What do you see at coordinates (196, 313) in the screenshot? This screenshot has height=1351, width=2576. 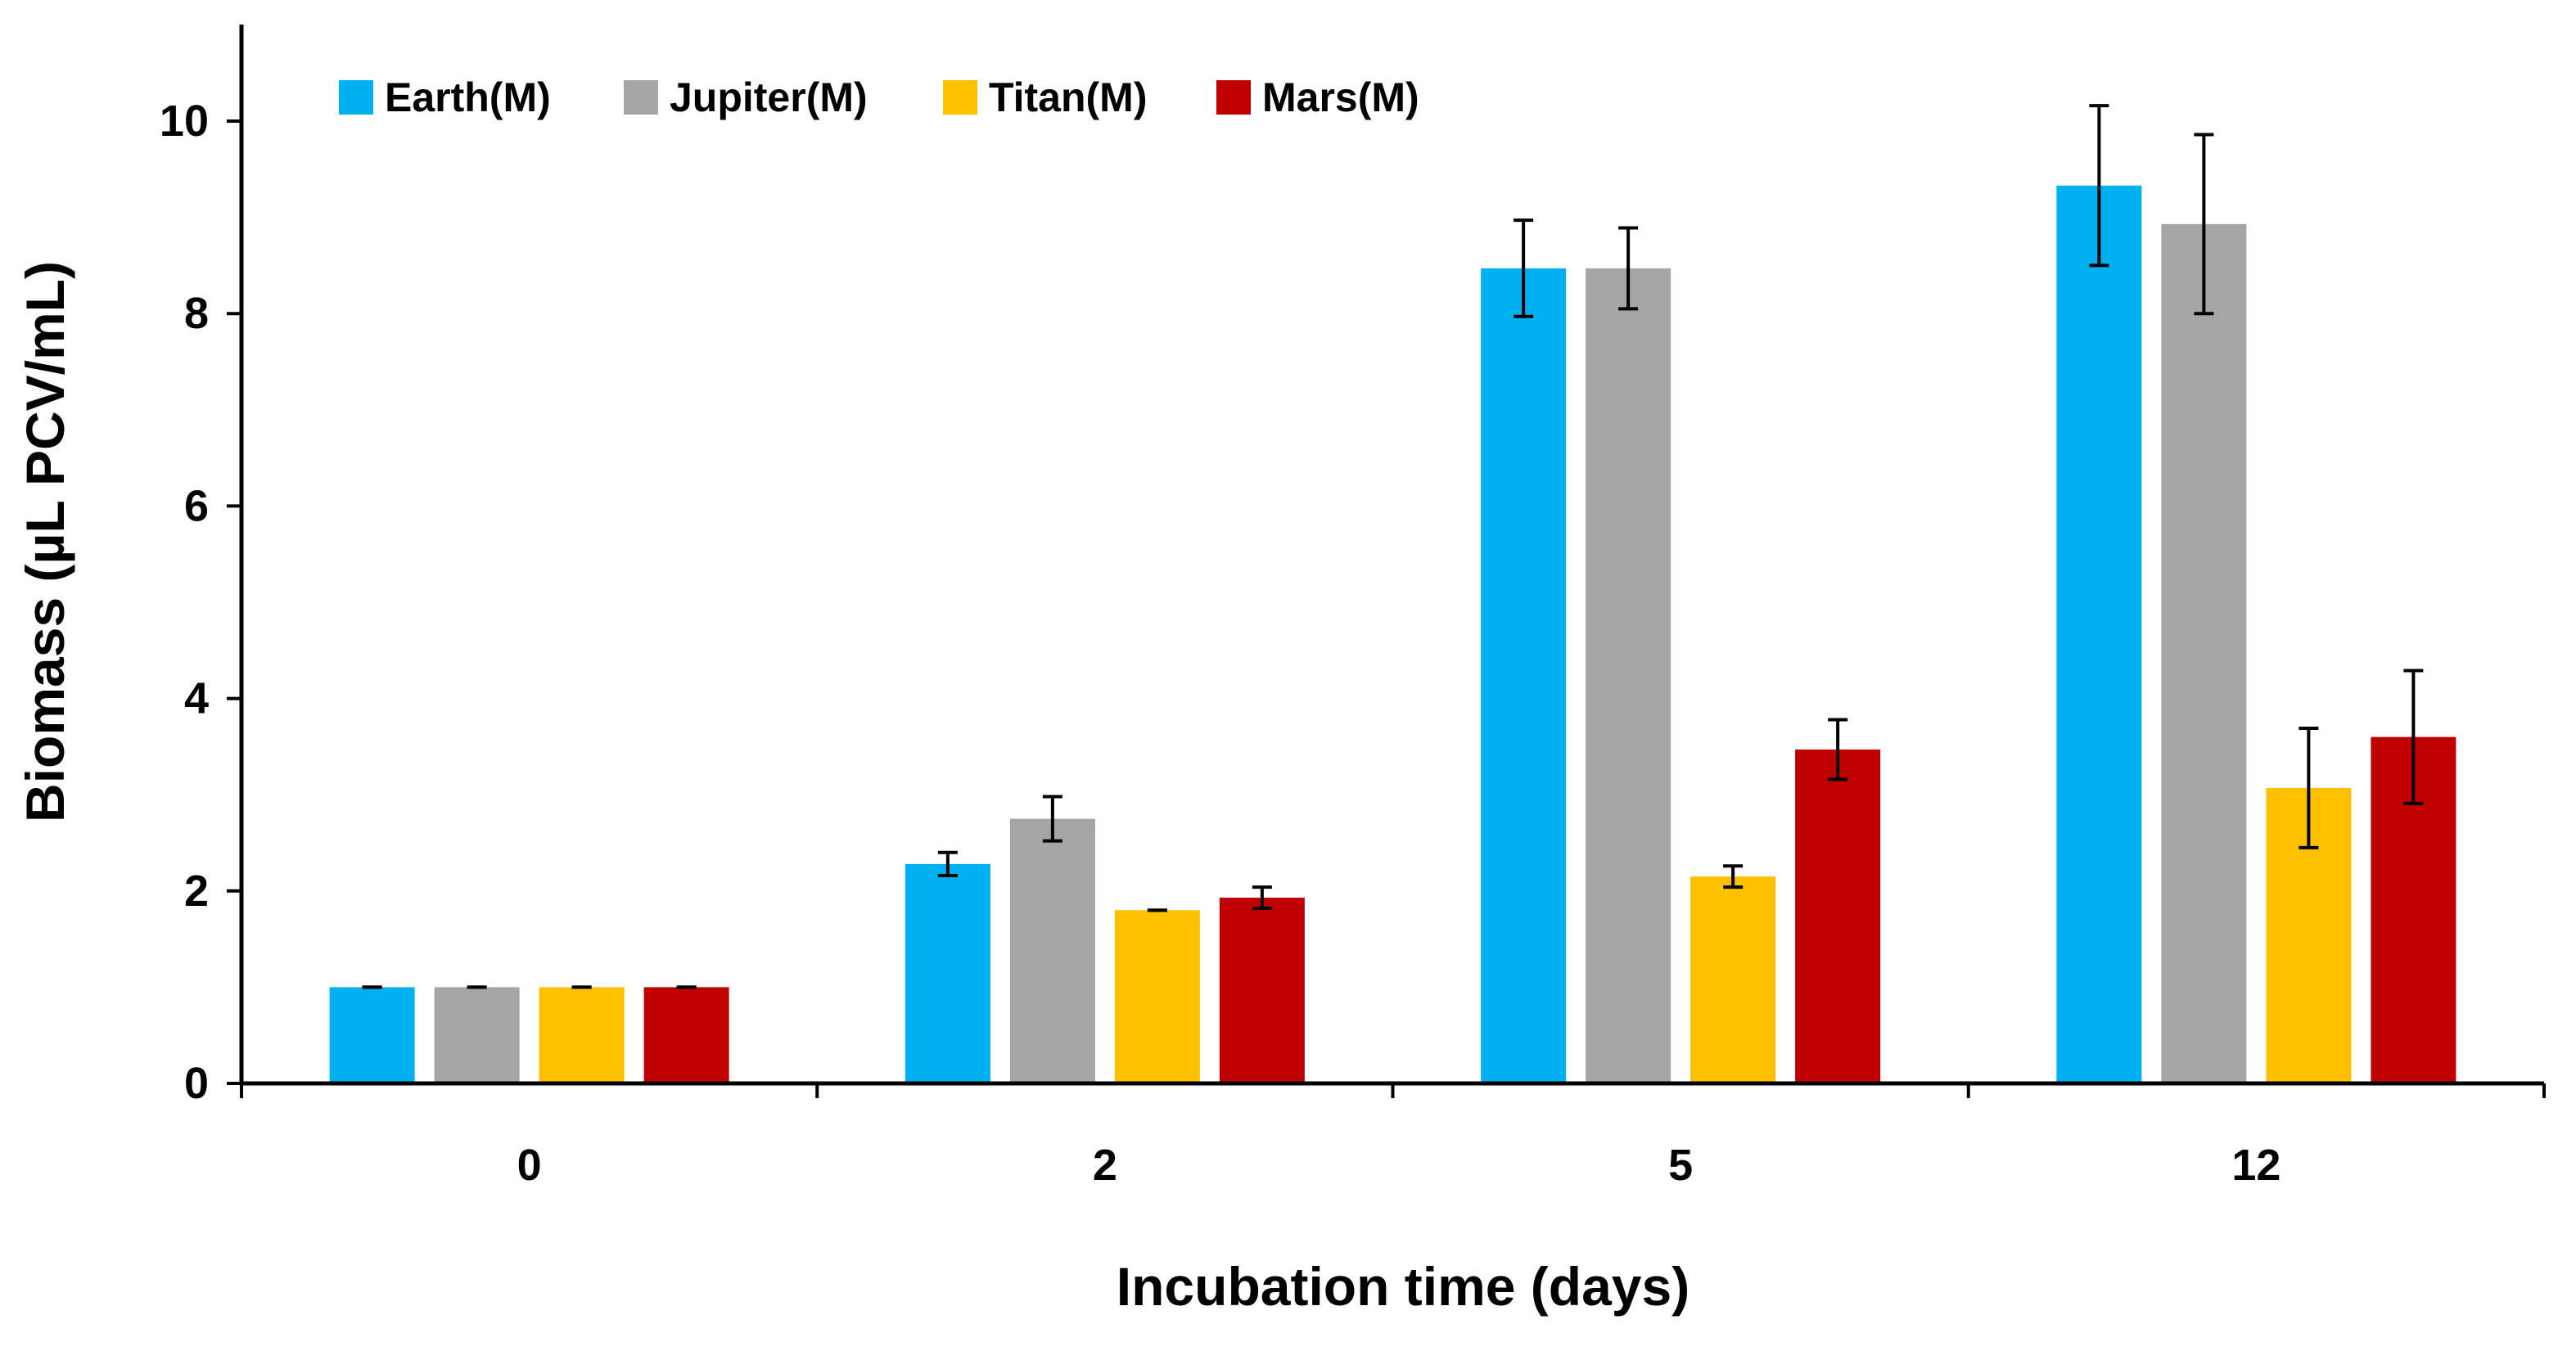 I see `y-tick-label-8: 8` at bounding box center [196, 313].